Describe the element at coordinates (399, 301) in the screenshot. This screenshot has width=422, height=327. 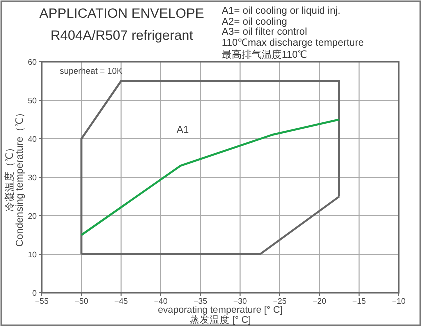
I see `x-tick-label: −10` at that location.